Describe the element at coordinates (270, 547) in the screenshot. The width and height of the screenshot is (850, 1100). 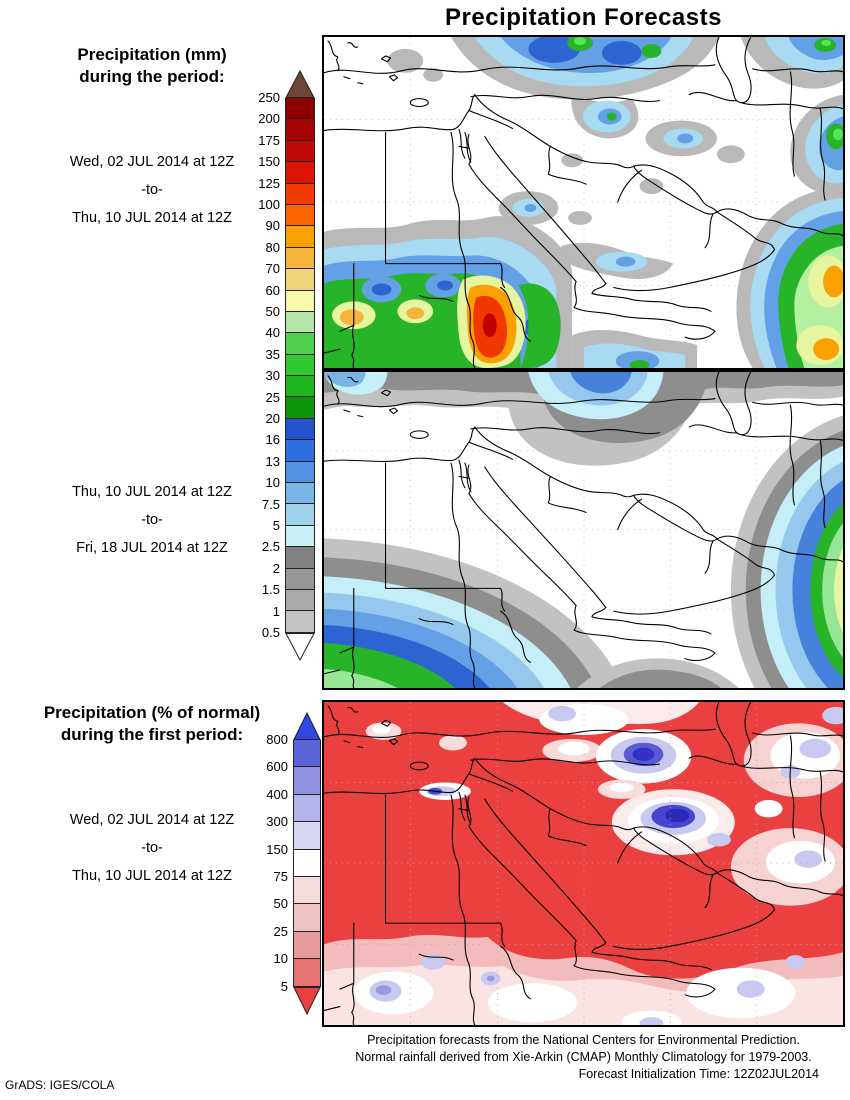
I see `colorbar-tick-label: 2.5` at that location.